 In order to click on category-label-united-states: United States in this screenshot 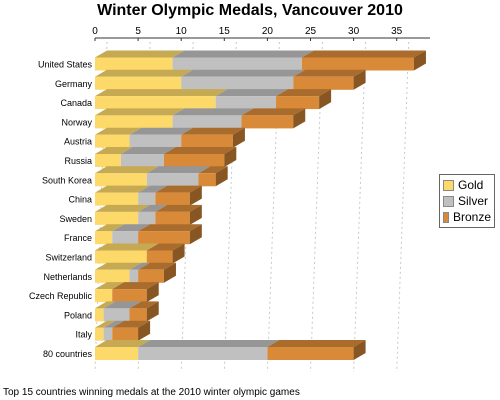, I will do `click(65, 65)`.